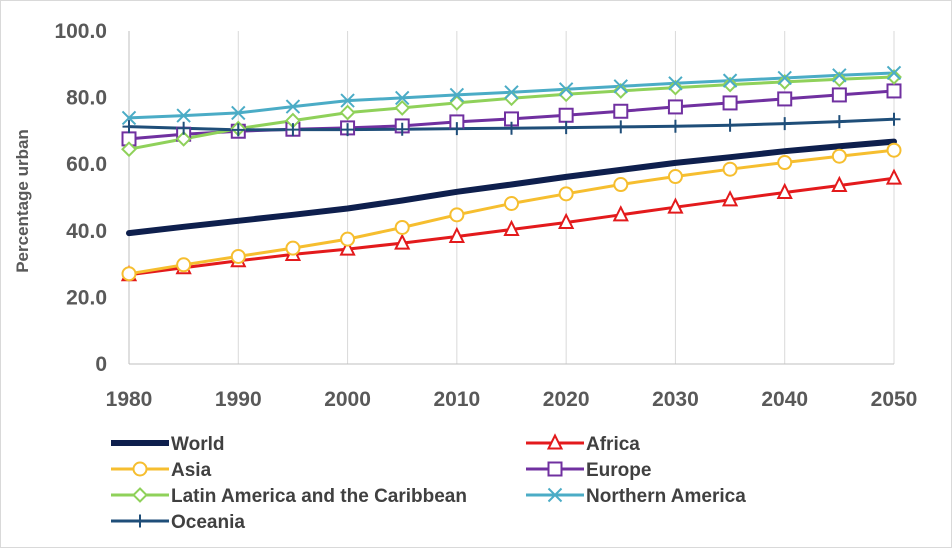 The height and width of the screenshot is (548, 952). I want to click on point-africa-2005, so click(402, 241).